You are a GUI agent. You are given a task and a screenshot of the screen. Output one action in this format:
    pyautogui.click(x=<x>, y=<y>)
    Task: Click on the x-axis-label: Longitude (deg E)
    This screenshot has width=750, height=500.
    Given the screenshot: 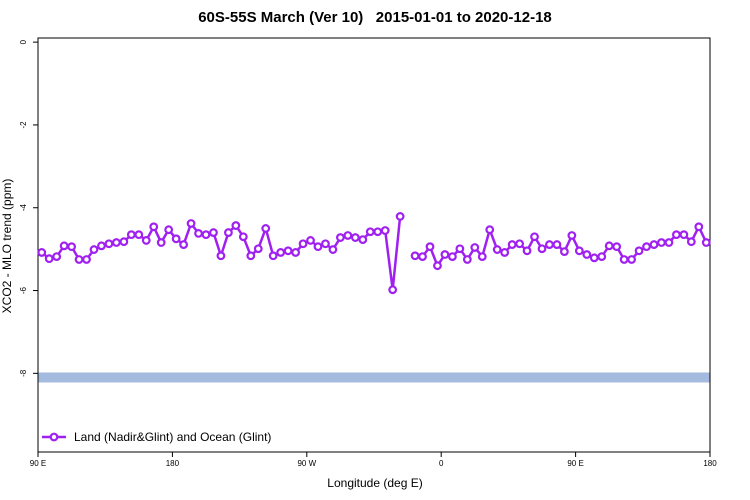 What is the action you would take?
    pyautogui.click(x=374, y=483)
    